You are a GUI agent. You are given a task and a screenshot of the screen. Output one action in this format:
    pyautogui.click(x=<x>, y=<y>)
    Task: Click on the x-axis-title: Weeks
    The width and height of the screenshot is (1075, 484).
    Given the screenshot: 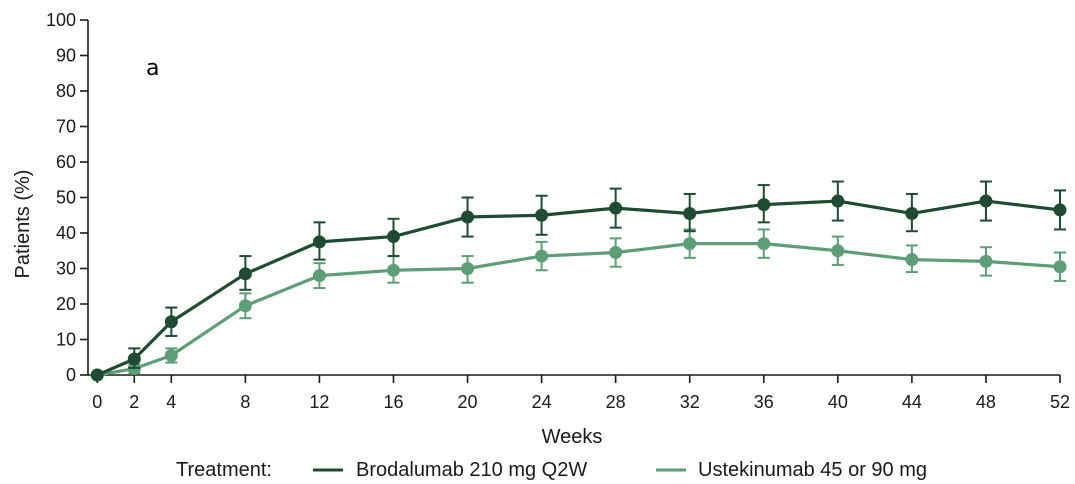 What is the action you would take?
    pyautogui.click(x=572, y=437)
    